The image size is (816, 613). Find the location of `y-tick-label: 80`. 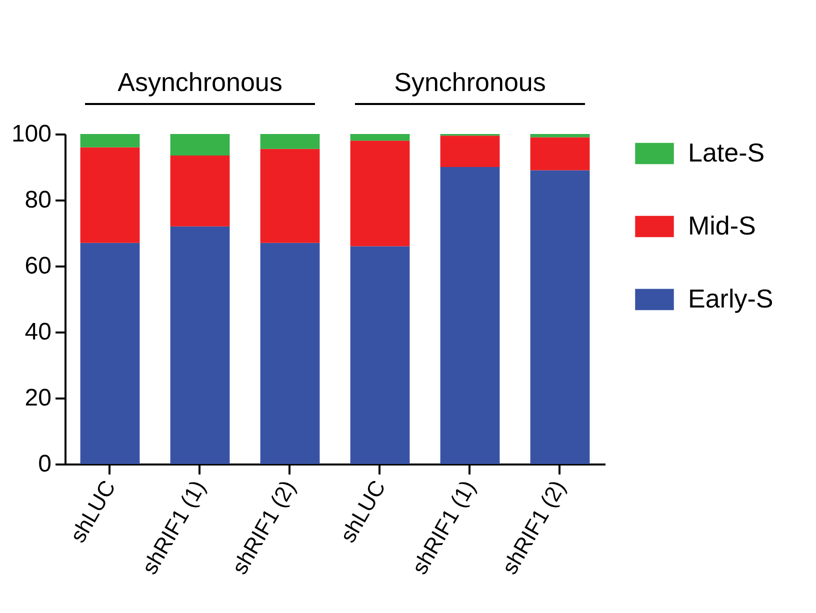

y-tick-label: 80 is located at coordinates (38, 200).